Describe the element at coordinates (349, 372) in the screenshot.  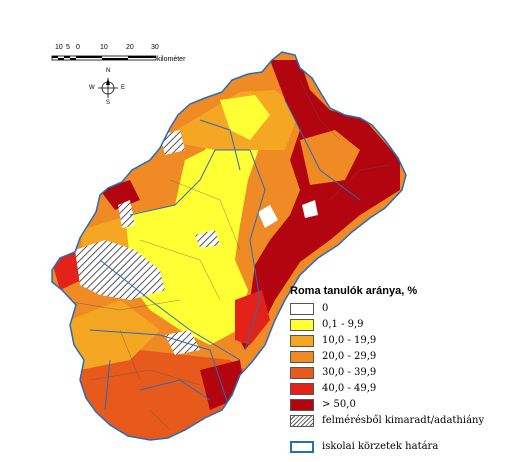
I see `legend-label: 30,0 - 39,9` at that location.